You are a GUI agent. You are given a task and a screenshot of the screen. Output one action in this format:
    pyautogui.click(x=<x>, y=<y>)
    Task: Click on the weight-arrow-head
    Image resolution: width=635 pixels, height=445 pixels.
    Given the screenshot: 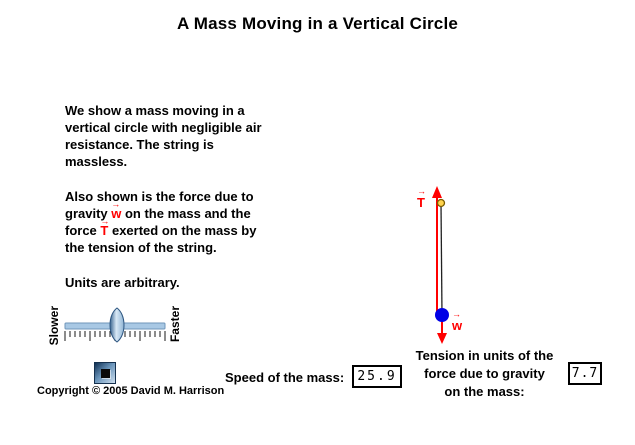 What is the action you would take?
    pyautogui.click(x=442, y=338)
    